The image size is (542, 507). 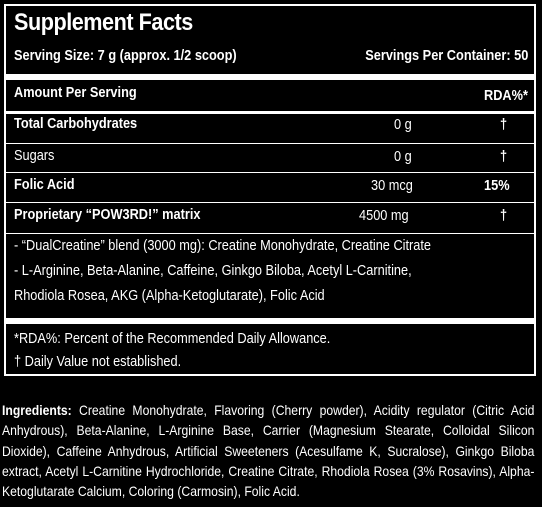 I want to click on row-amount: 4500 mg, so click(x=384, y=216).